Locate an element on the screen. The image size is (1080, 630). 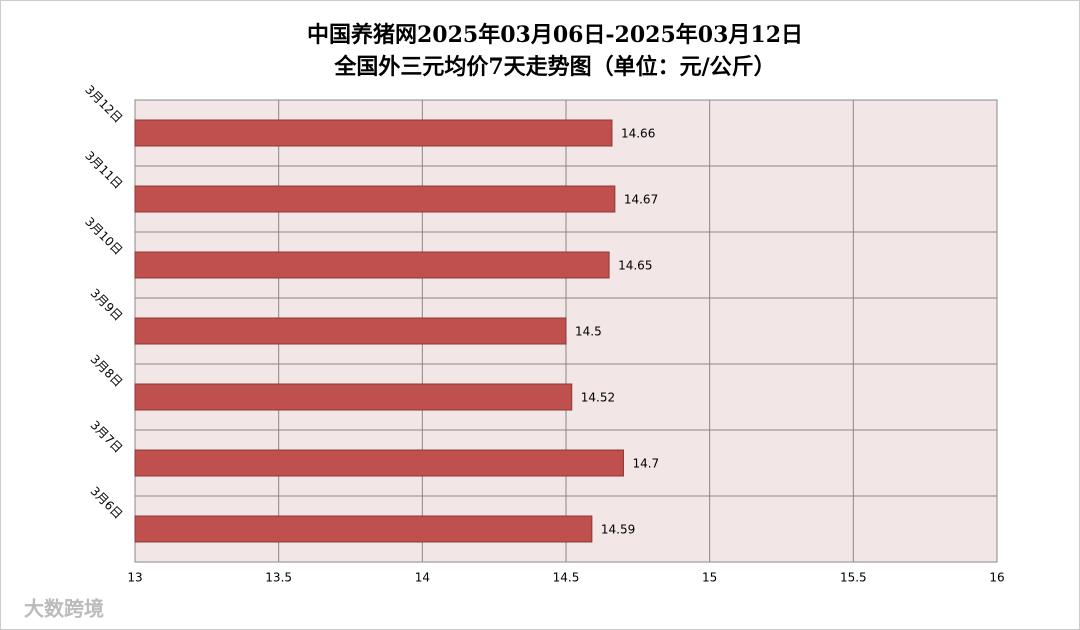
value-label: 14.67 is located at coordinates (641, 200).